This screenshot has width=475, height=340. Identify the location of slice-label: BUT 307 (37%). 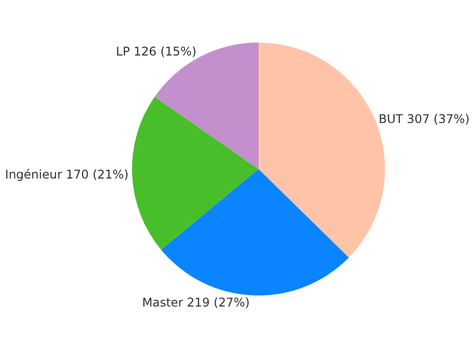
(424, 119).